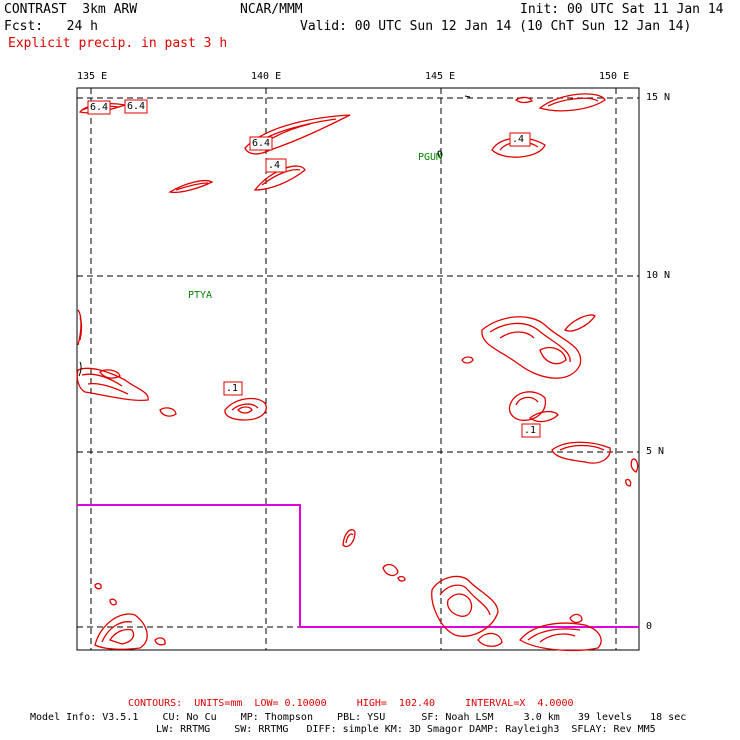 This screenshot has width=740, height=740. Describe the element at coordinates (440, 76) in the screenshot. I see `lon-label-145: 145 E` at that location.